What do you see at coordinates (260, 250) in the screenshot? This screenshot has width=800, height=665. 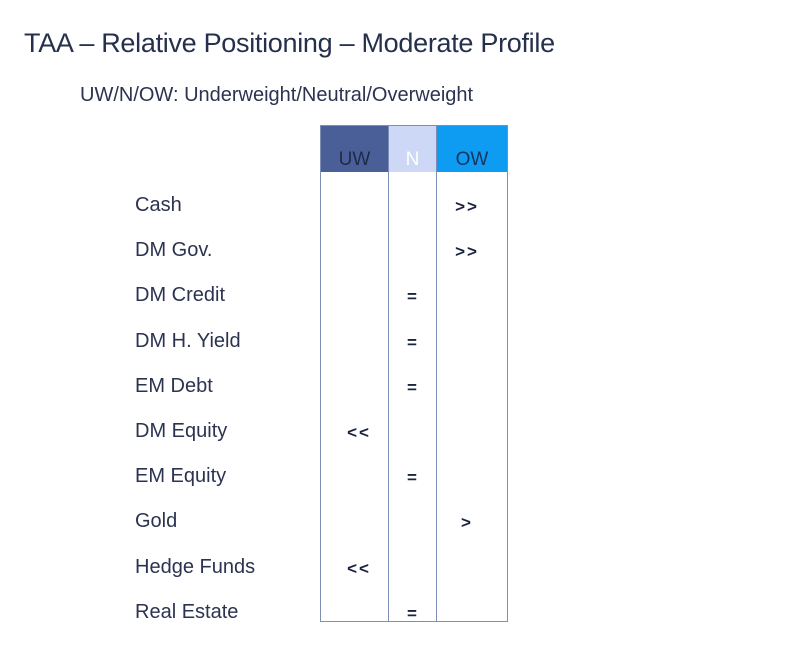 I see `asset-row-dm-gov: DM Gov. >>` at bounding box center [260, 250].